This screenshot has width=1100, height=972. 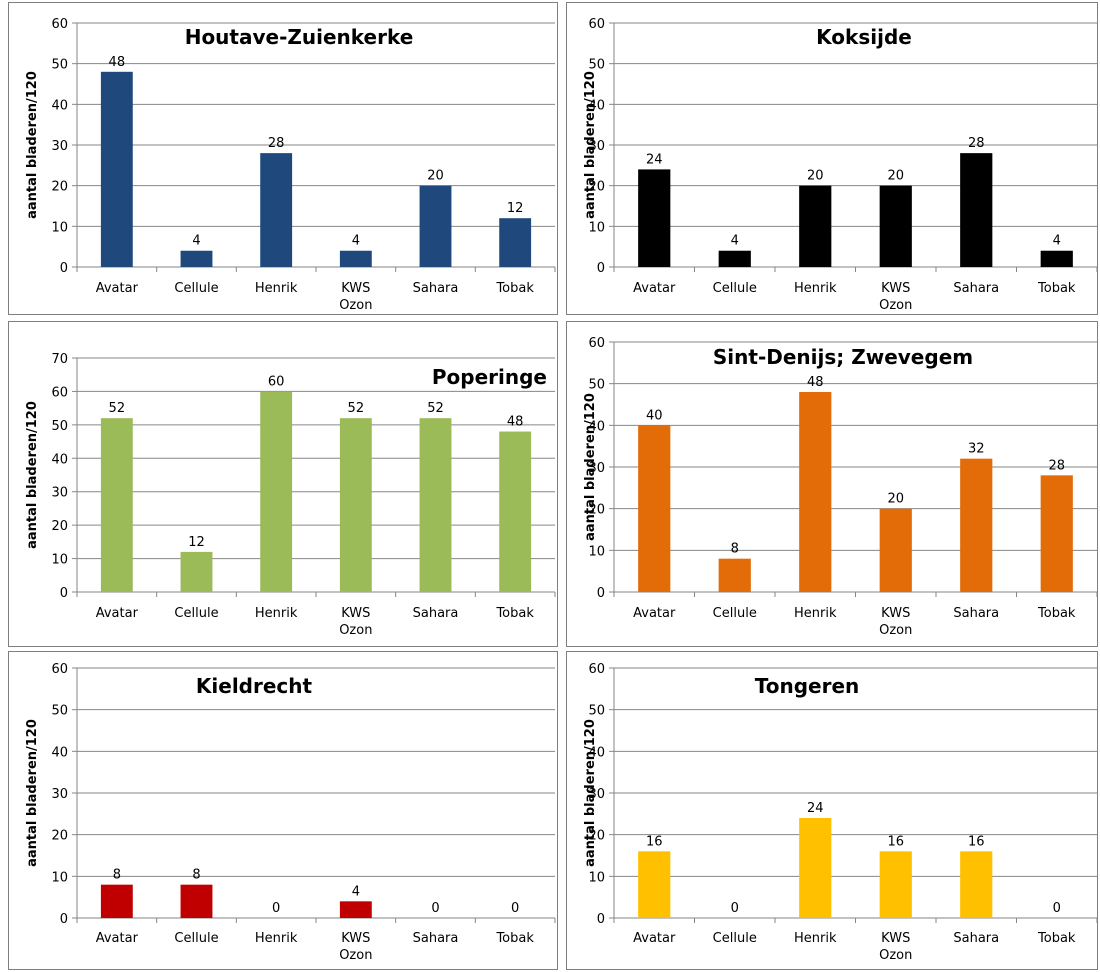 I want to click on chart-title: Kieldrecht, so click(x=254, y=686).